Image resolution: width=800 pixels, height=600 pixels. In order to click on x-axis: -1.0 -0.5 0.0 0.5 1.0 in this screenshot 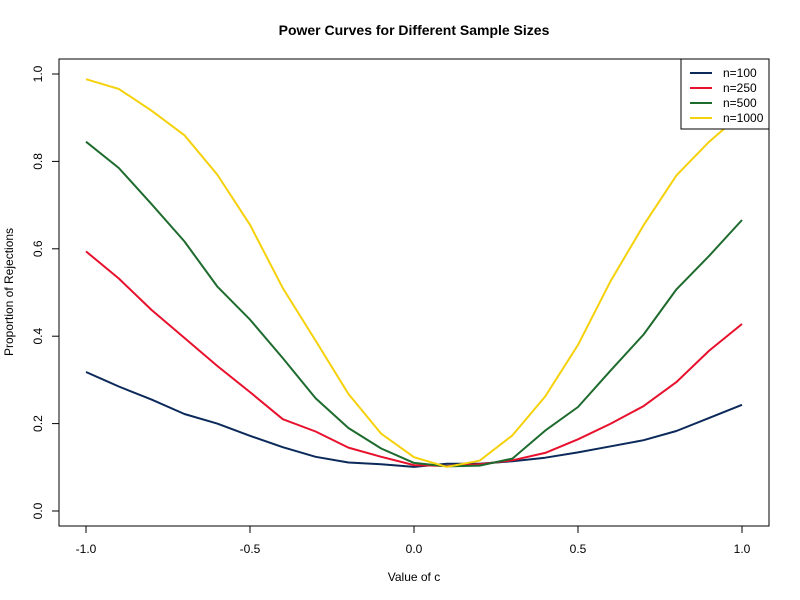, I will do `click(413, 540)`.